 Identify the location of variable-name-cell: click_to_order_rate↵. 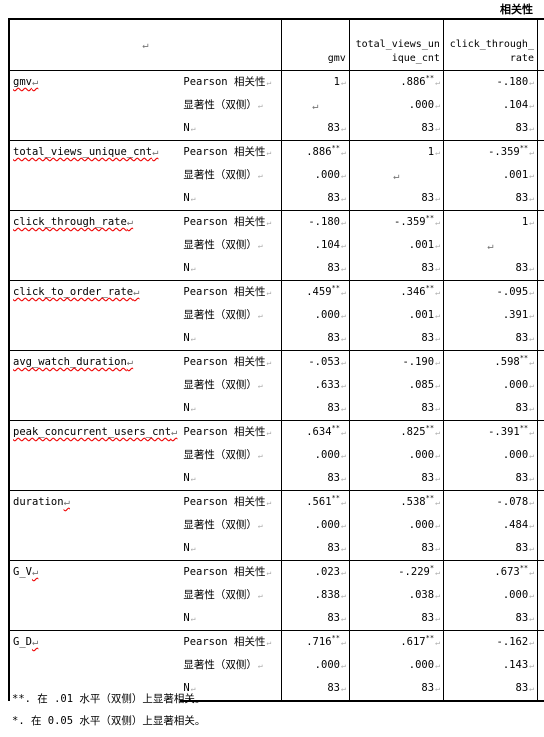
(94, 315).